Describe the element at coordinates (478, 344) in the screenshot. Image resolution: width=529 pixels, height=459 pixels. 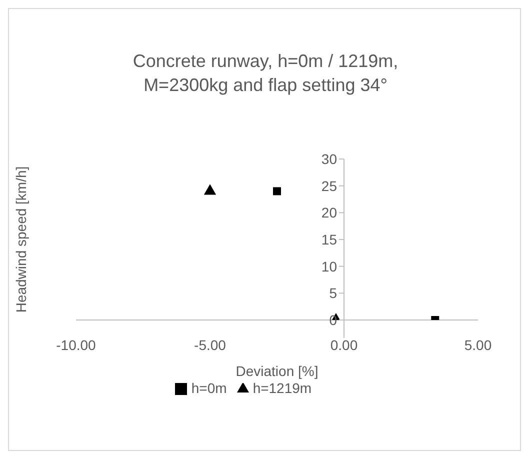
I see `x-tick-label: 5.00` at that location.